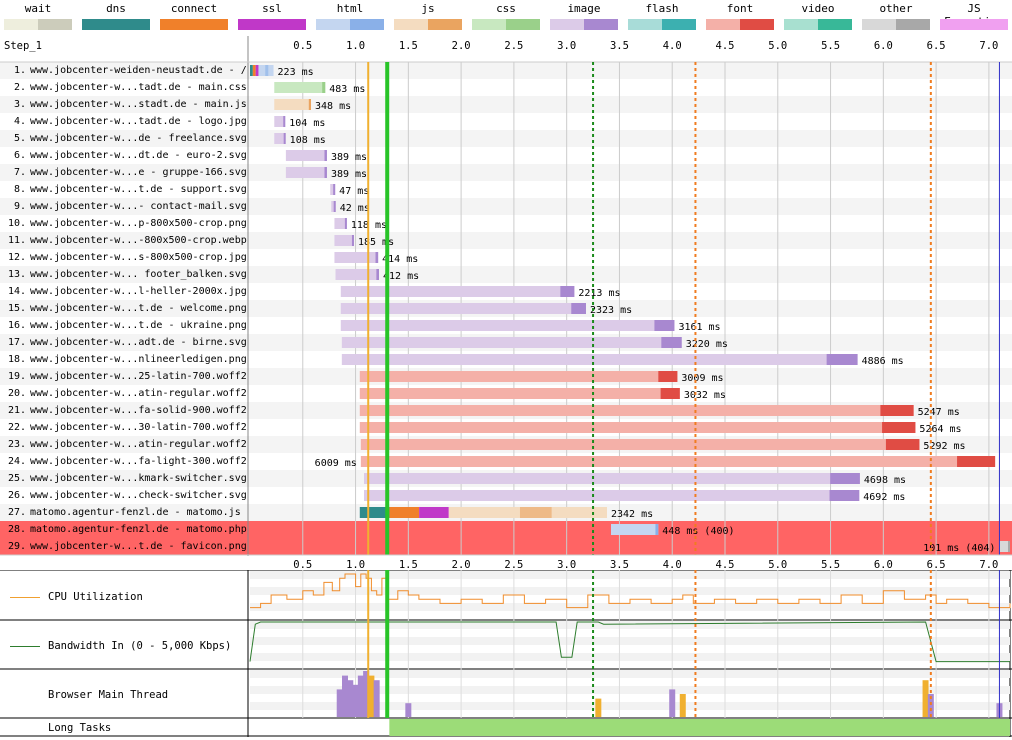  What do you see at coordinates (632, 514) in the screenshot?
I see `request-time: 2342 ms` at bounding box center [632, 514].